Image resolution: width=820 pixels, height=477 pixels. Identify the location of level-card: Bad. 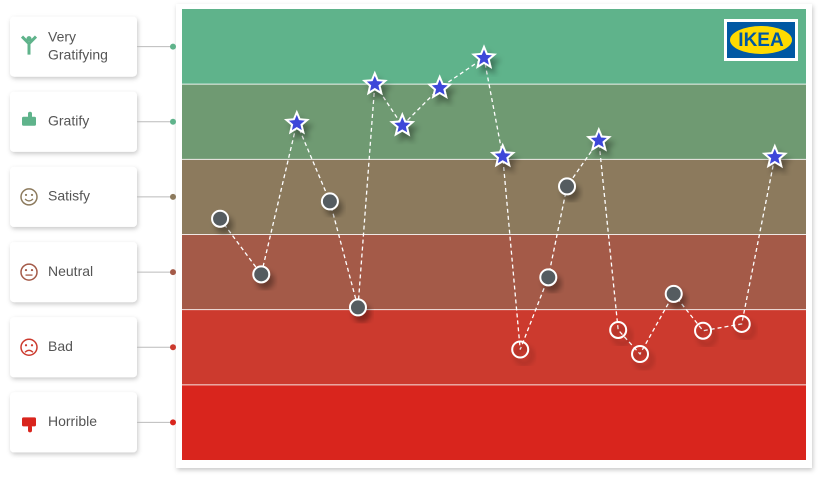
(93, 347).